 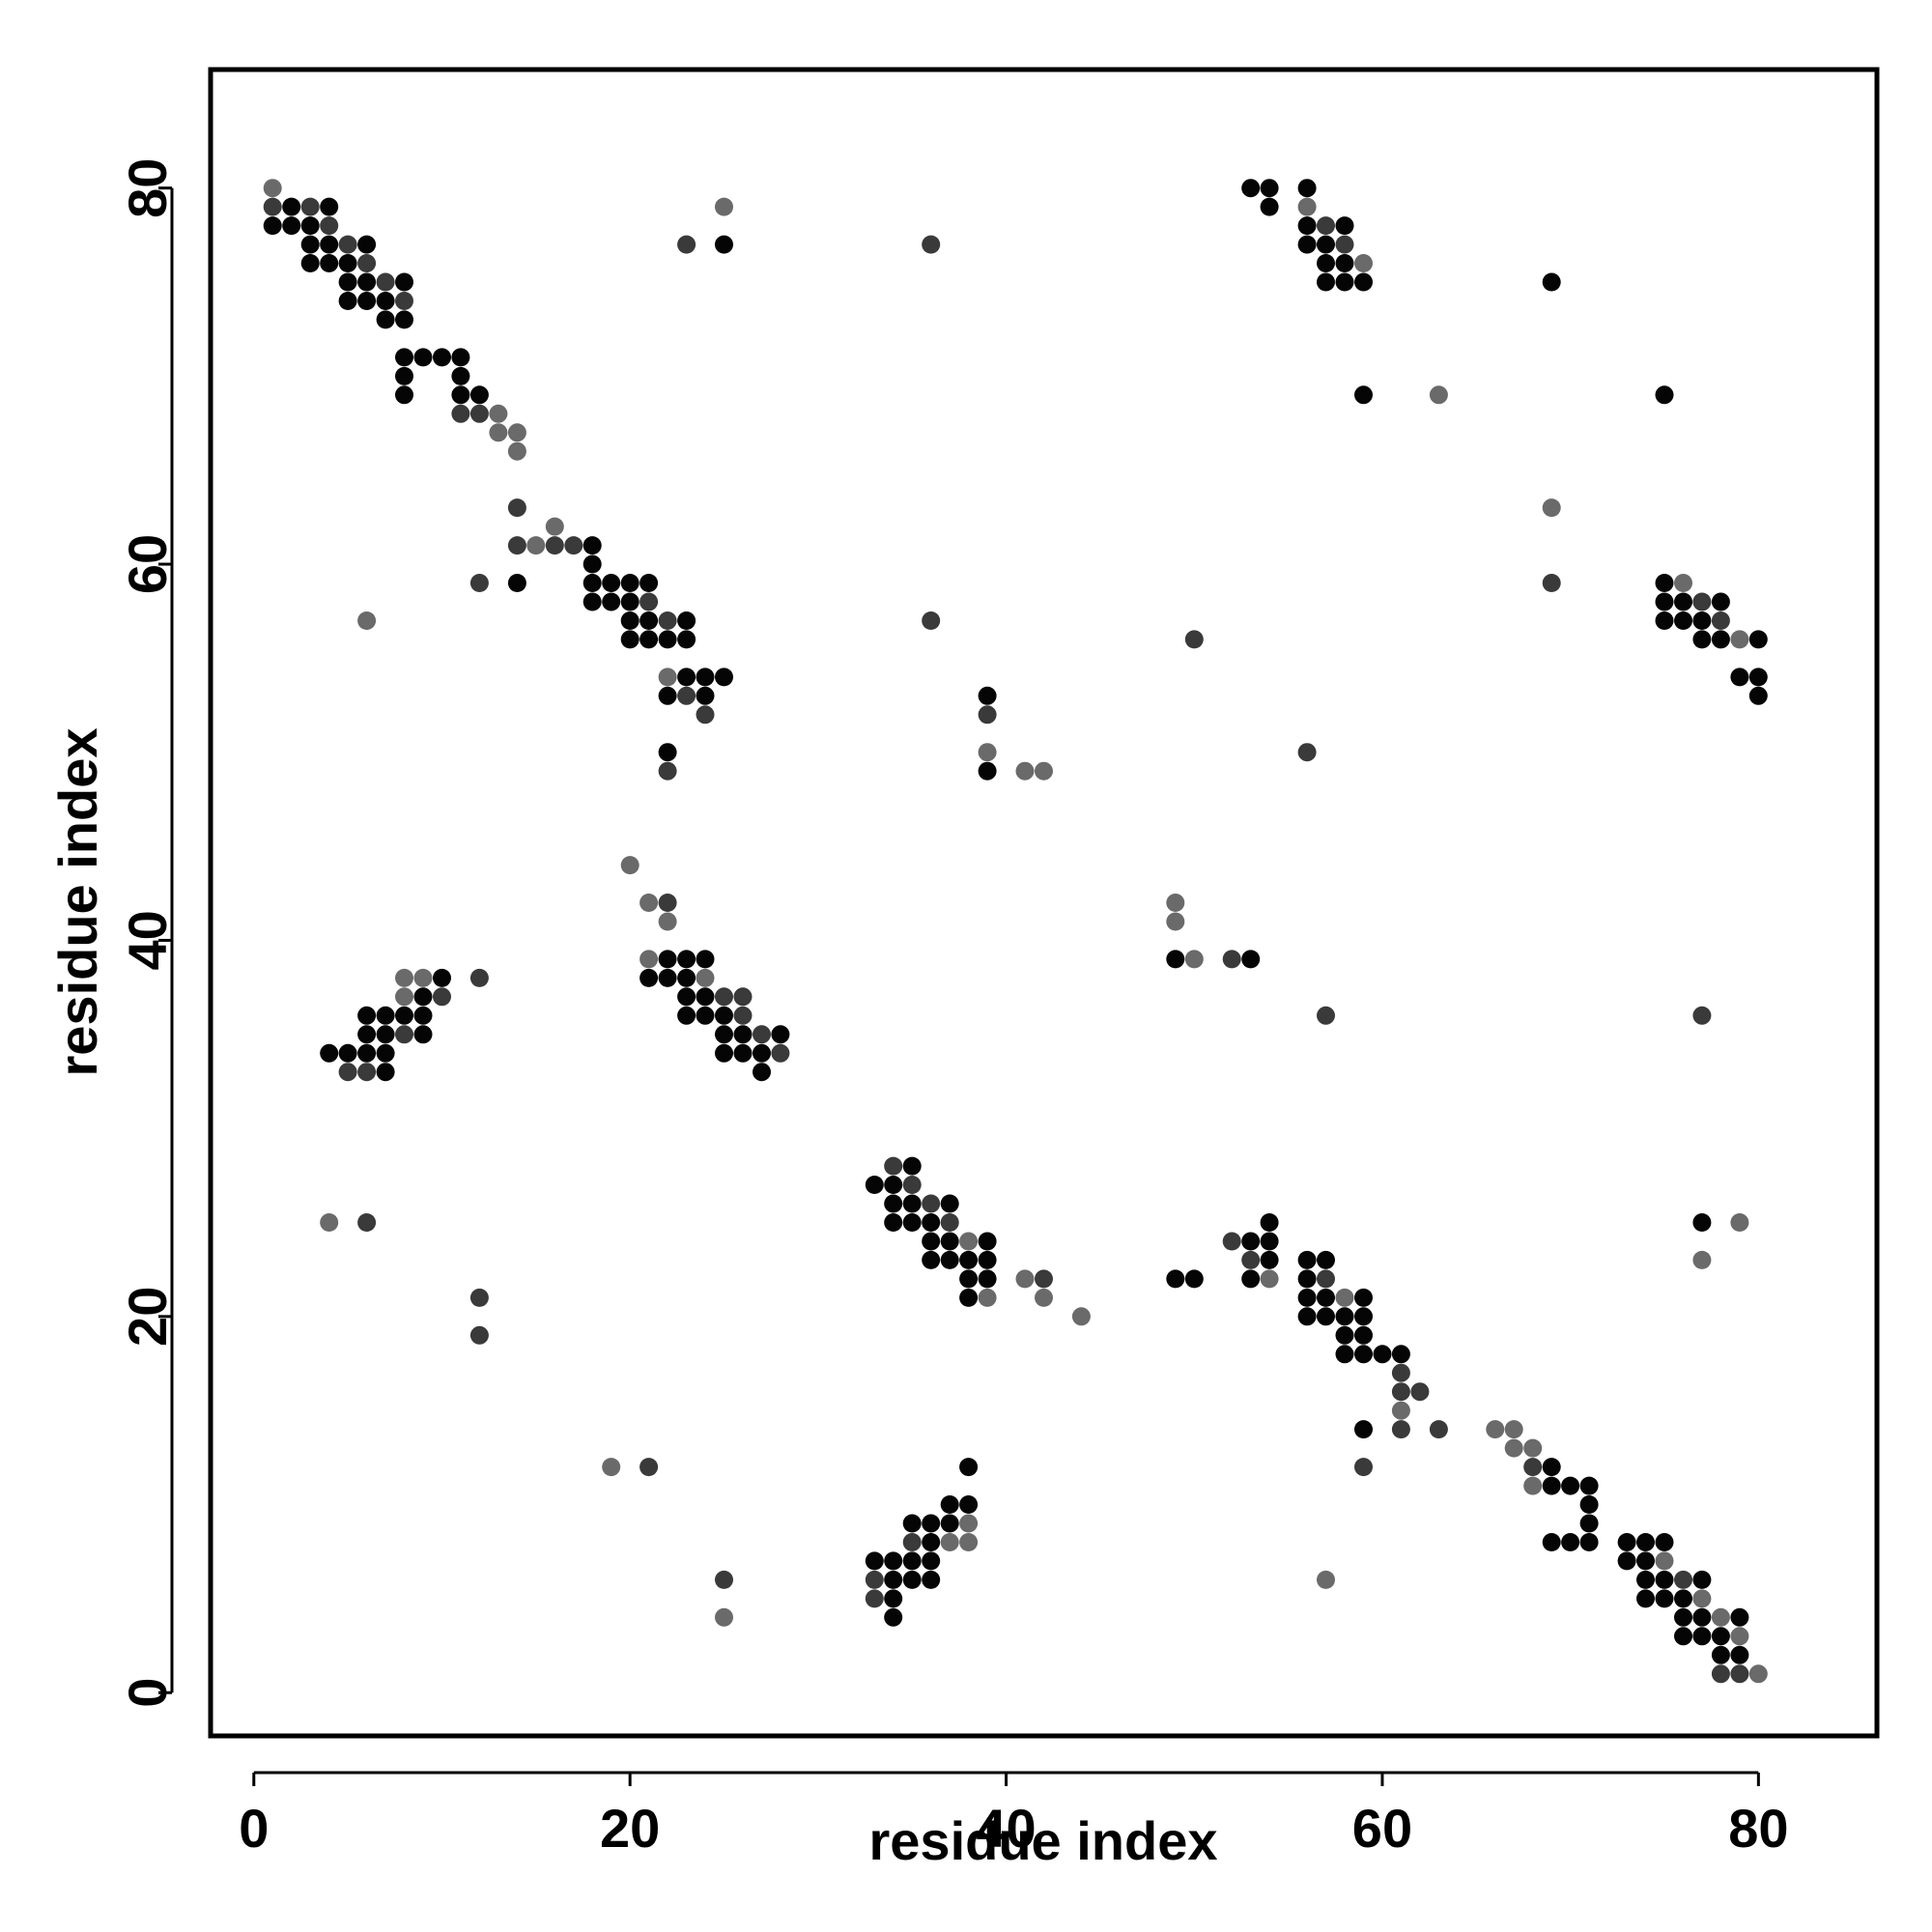 What do you see at coordinates (630, 1828) in the screenshot?
I see `x-tick-label: 20` at bounding box center [630, 1828].